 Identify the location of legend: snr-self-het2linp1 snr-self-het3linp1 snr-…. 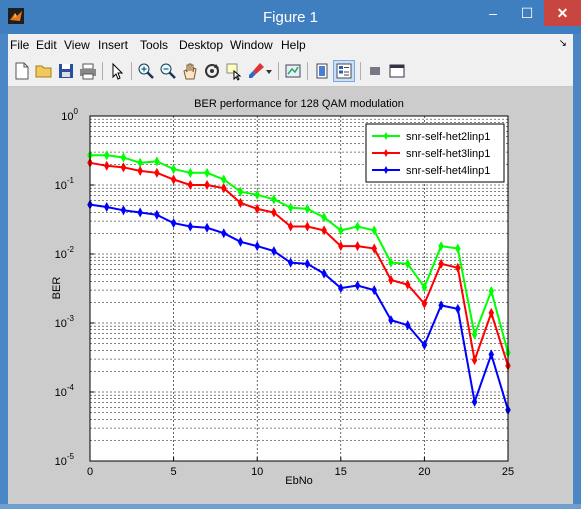
(435, 153).